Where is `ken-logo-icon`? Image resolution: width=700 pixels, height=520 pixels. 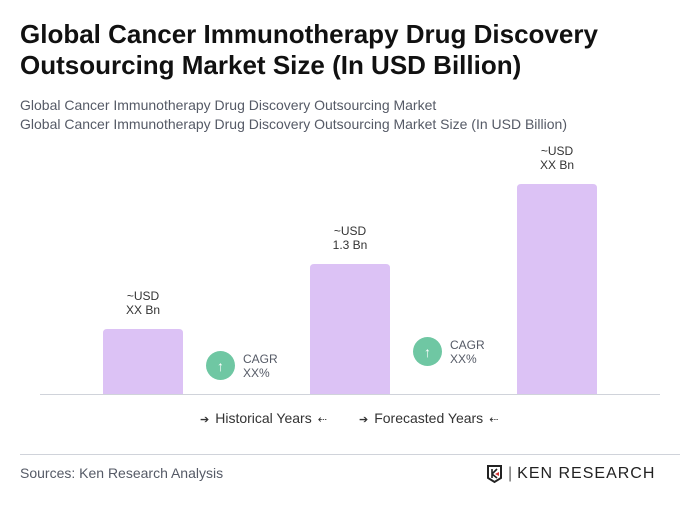
ken-logo-icon is located at coordinates (494, 474).